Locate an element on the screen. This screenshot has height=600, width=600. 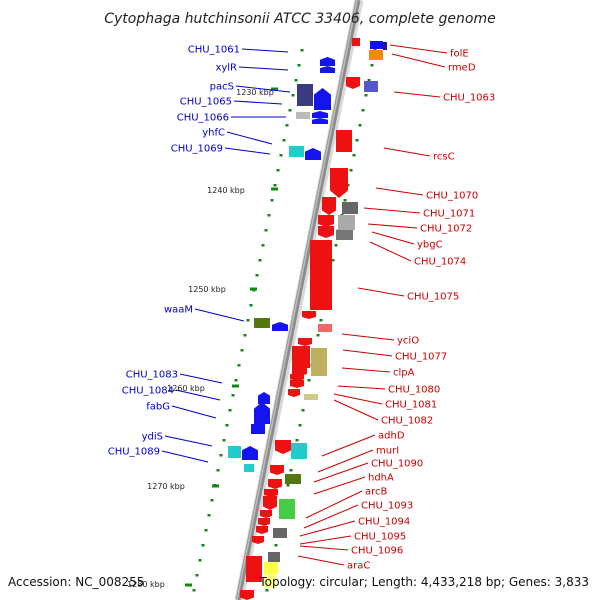
accession-text: Accession: NC_008255 is located at coordinates (76, 582).